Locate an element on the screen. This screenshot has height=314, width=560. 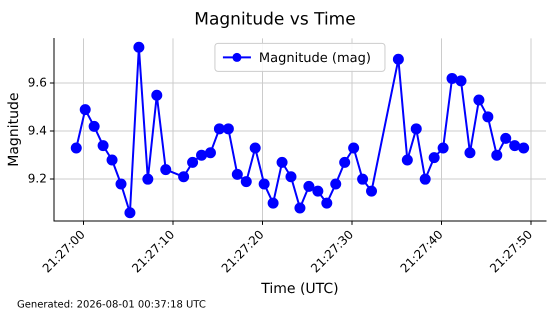
legend-label: Magnitude (mag) is located at coordinates (314, 58).